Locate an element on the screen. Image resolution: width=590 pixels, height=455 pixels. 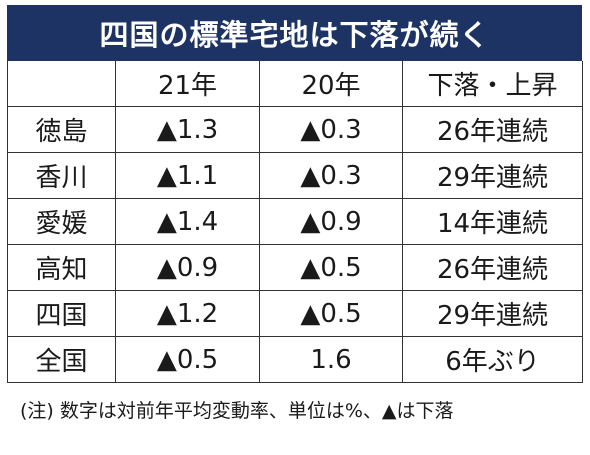
header-cell-region is located at coordinates (61, 84).